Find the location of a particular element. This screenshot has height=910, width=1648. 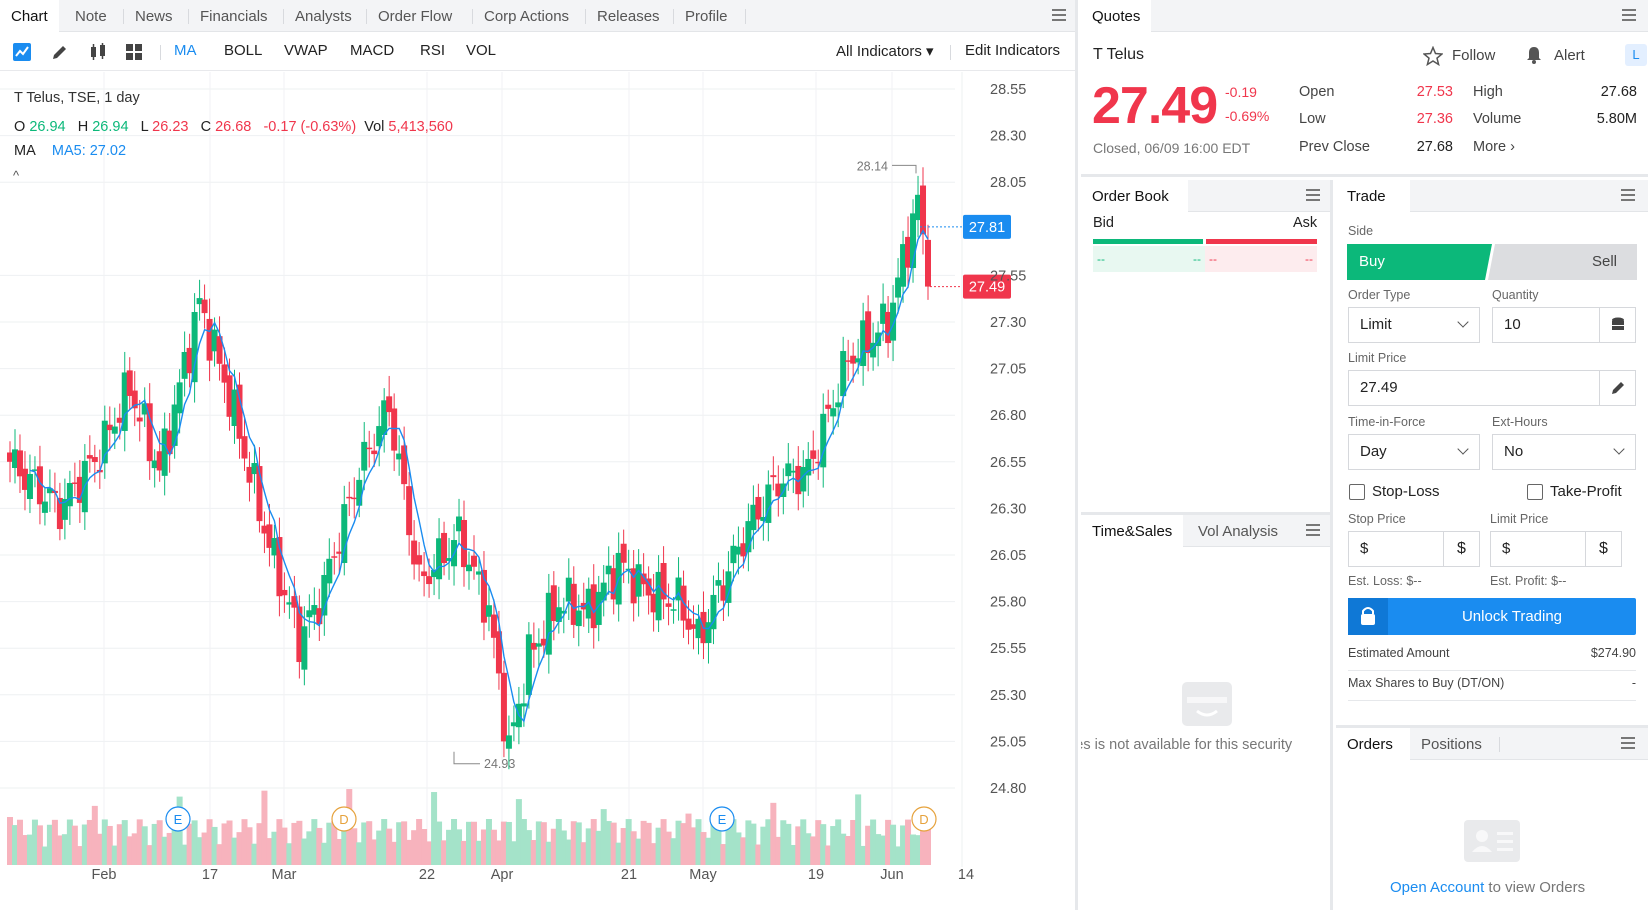

chart-menu-icon is located at coordinates (1059, 15).